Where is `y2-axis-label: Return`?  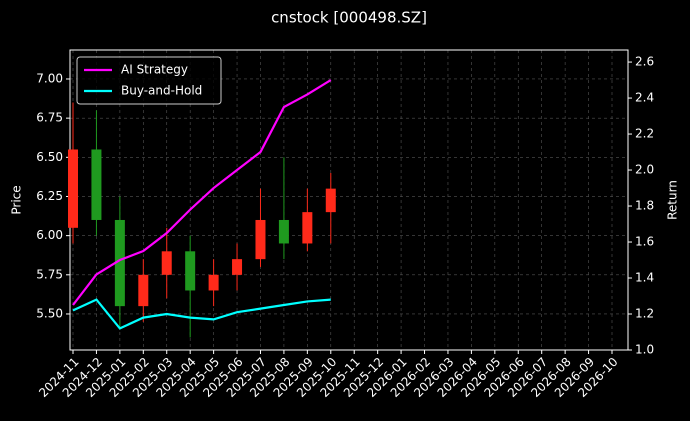
y2-axis-label: Return is located at coordinates (673, 200).